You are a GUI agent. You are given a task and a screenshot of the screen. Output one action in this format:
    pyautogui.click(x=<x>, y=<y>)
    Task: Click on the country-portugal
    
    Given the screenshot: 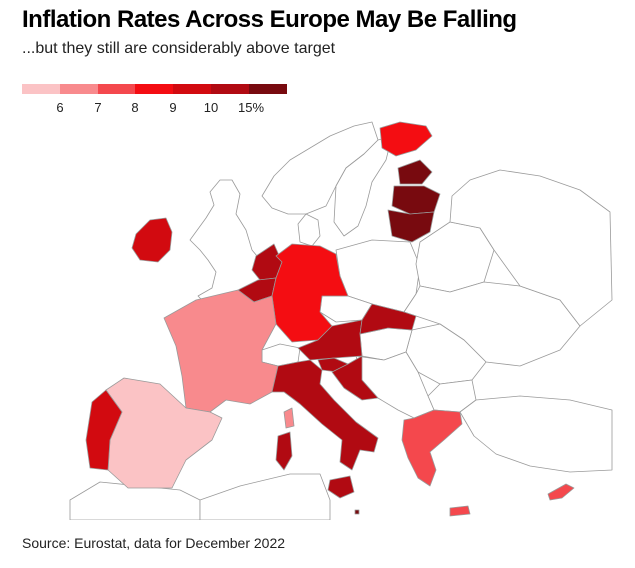 What is the action you would take?
    pyautogui.click(x=104, y=430)
    